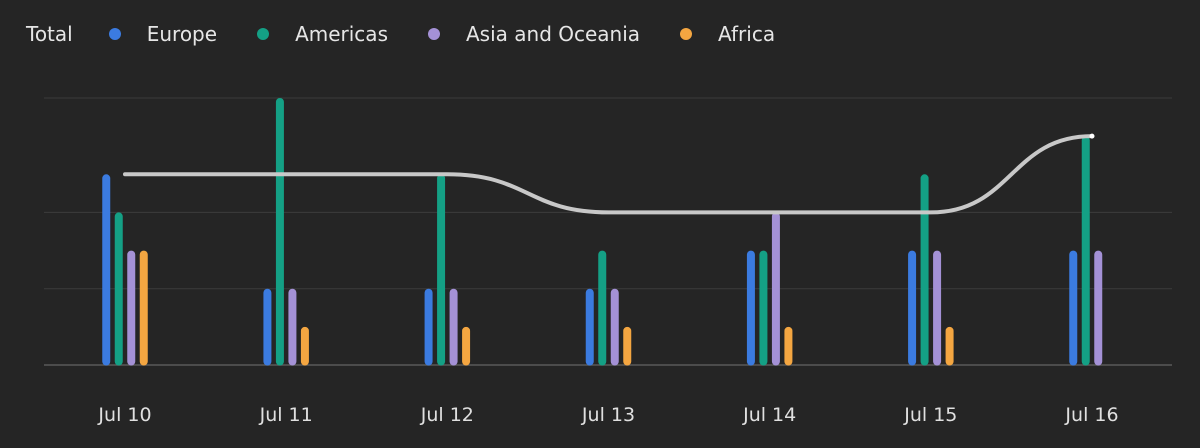 The width and height of the screenshot is (1200, 448). What do you see at coordinates (341, 34) in the screenshot?
I see `legend-label-americas: Americas` at bounding box center [341, 34].